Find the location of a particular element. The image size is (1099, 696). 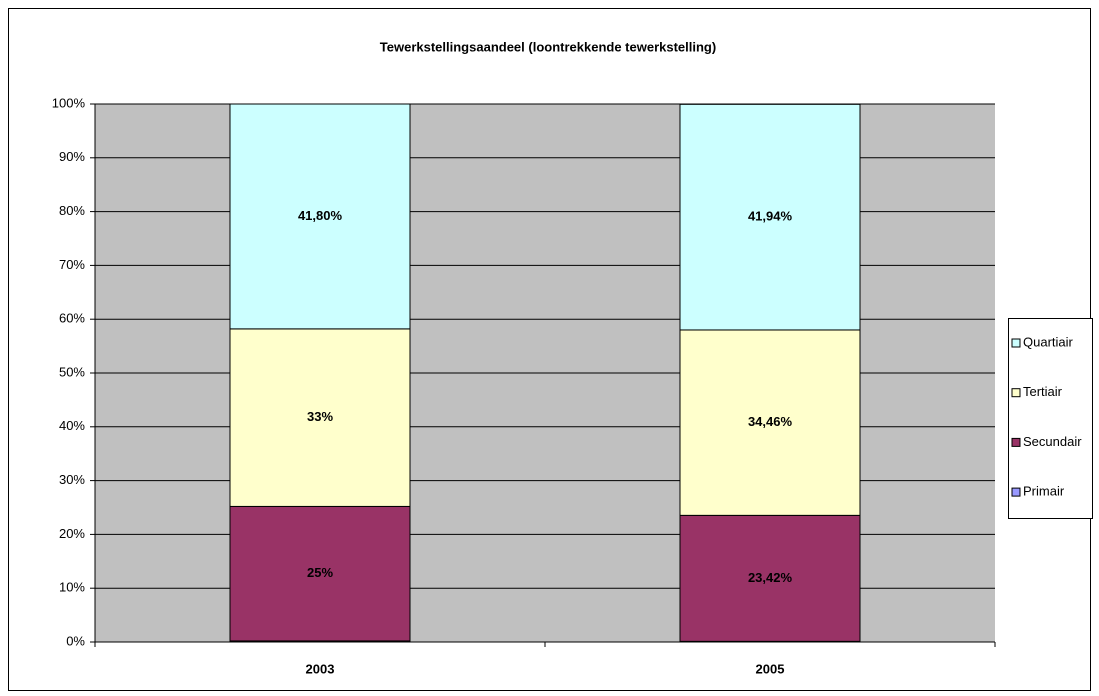

y-tick-label: 0% is located at coordinates (75, 640).